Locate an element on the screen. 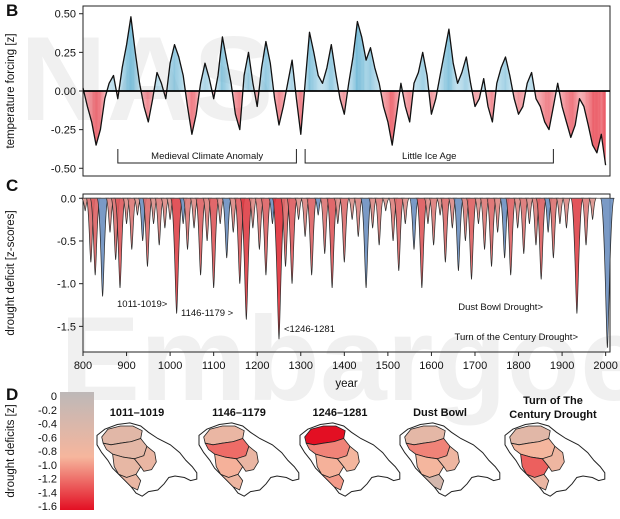 This screenshot has height=519, width=620. panel-c-ytick-label: -1.5 is located at coordinates (66, 327).